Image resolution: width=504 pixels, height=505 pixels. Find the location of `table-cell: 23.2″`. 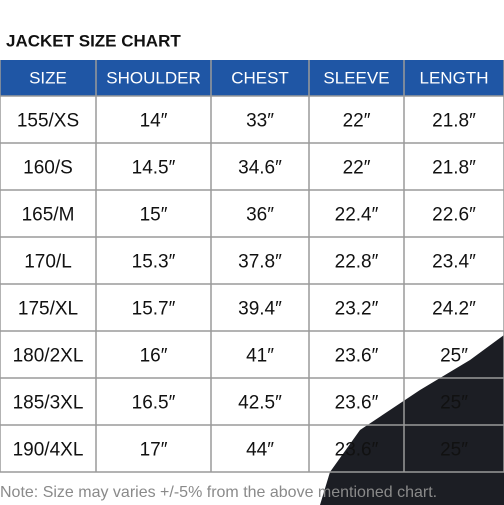

table-cell: 23.2″ is located at coordinates (357, 309).